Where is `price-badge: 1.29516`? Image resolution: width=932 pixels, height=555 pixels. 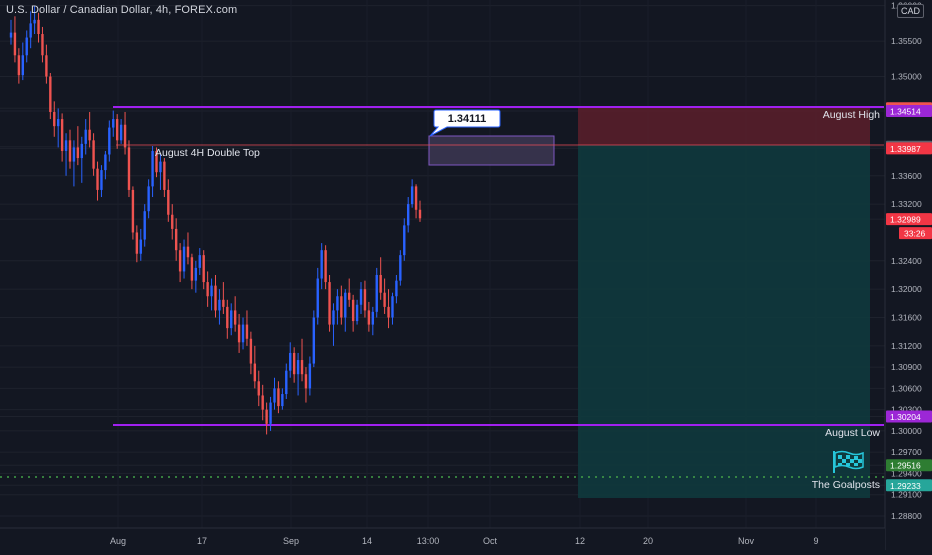
price-badge: 1.29516 is located at coordinates (909, 465).